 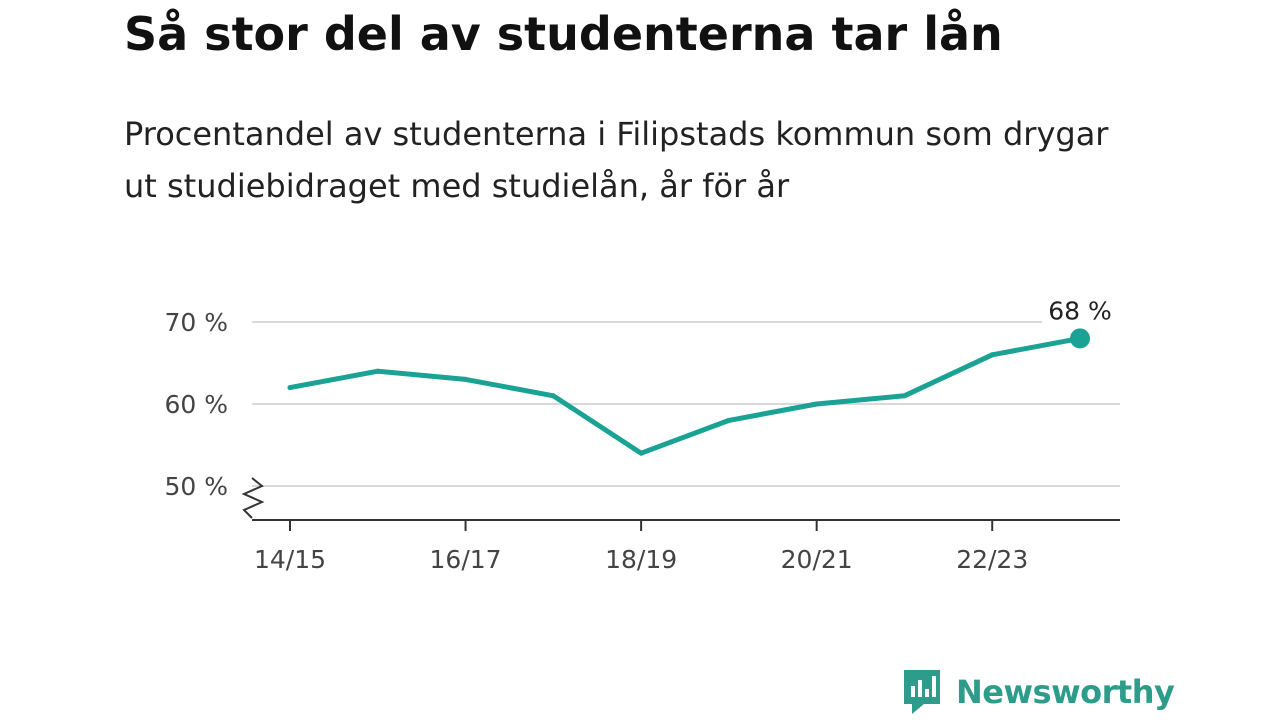 I want to click on y-tick-label: 70 %, so click(x=196, y=322).